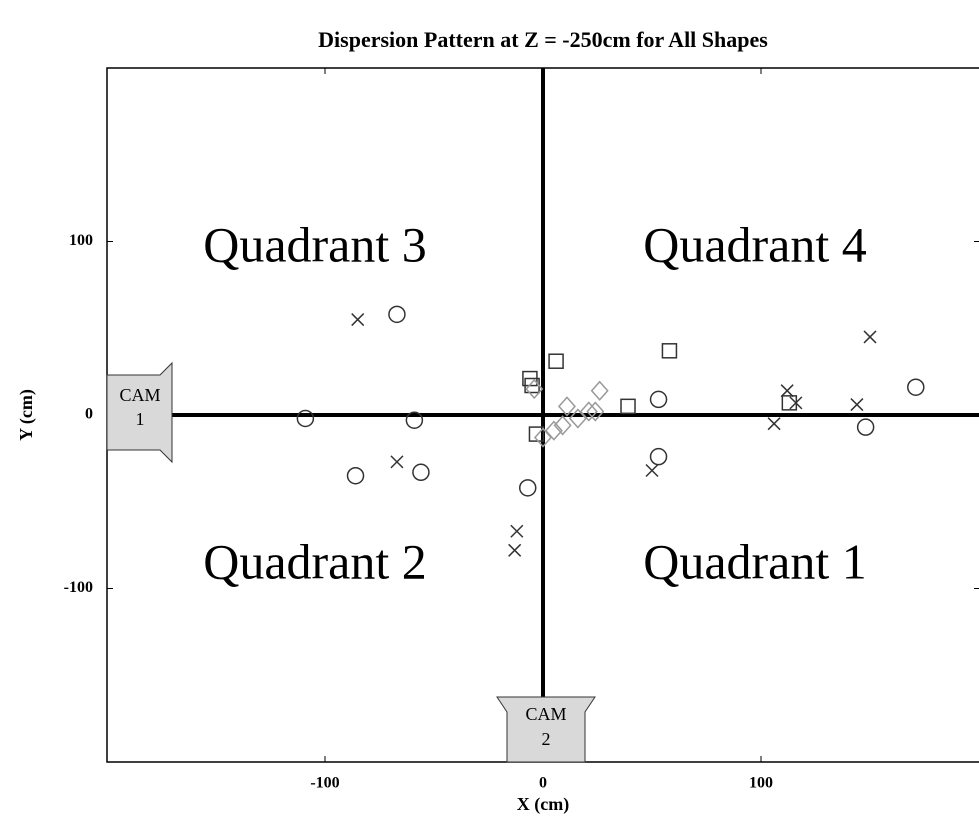 This screenshot has width=979, height=822. Describe the element at coordinates (543, 804) in the screenshot. I see `x-axis-label: X (cm)` at that location.